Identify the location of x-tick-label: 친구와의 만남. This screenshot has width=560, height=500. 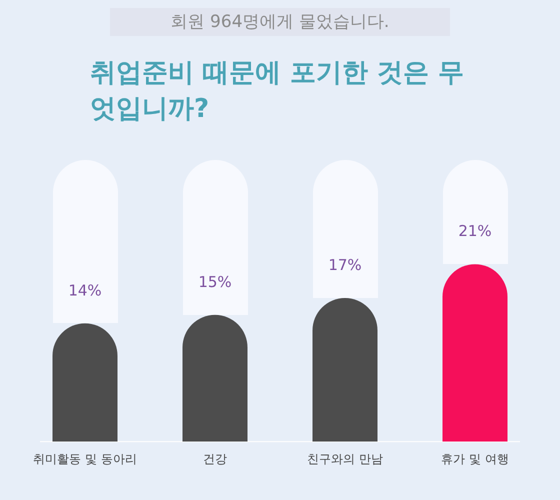
(345, 459).